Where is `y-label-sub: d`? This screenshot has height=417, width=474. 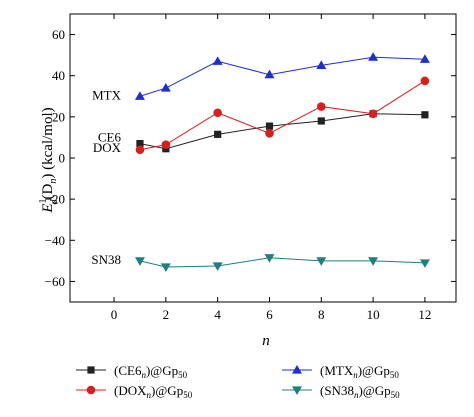 y-label-sub: d is located at coordinates (54, 201).